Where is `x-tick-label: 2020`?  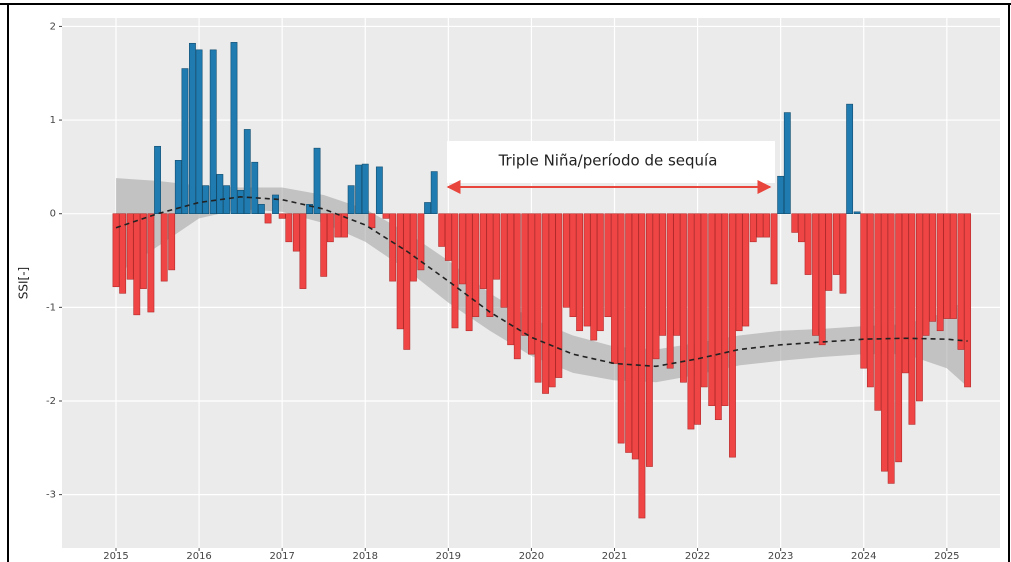
x-tick-label: 2020 is located at coordinates (531, 556).